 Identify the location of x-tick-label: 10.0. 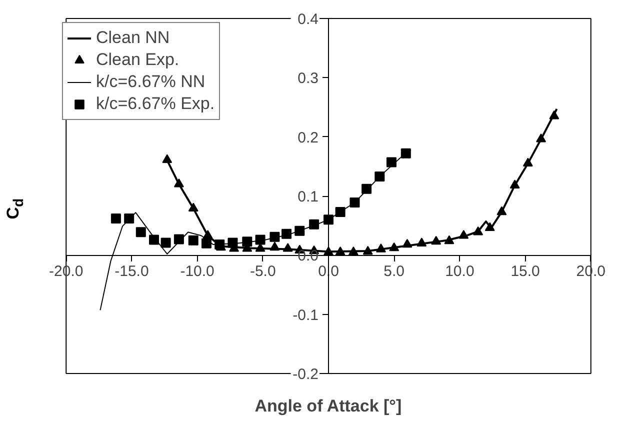
(459, 271).